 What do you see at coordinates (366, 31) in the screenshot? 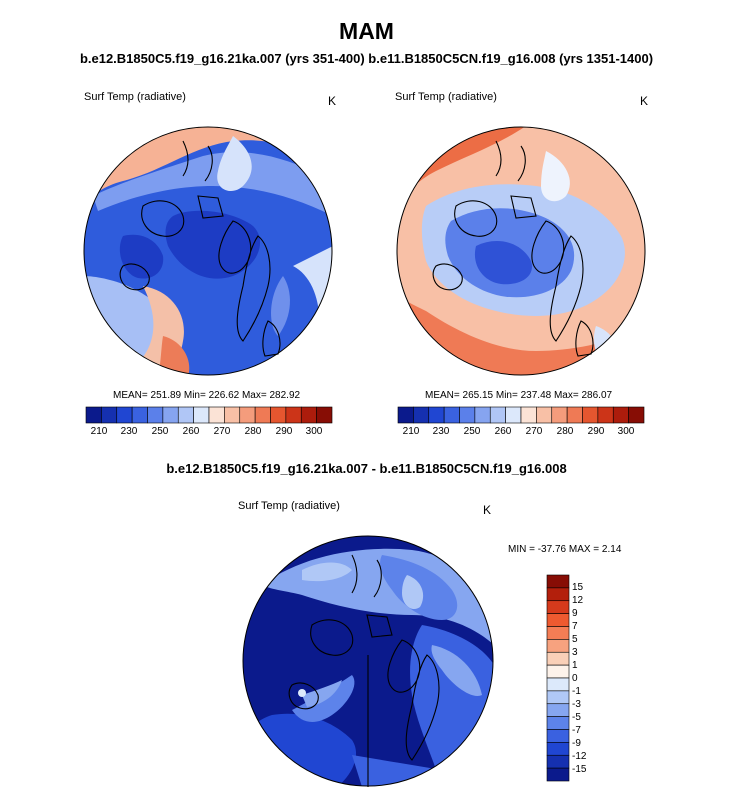
I see `figure-title: MAM` at bounding box center [366, 31].